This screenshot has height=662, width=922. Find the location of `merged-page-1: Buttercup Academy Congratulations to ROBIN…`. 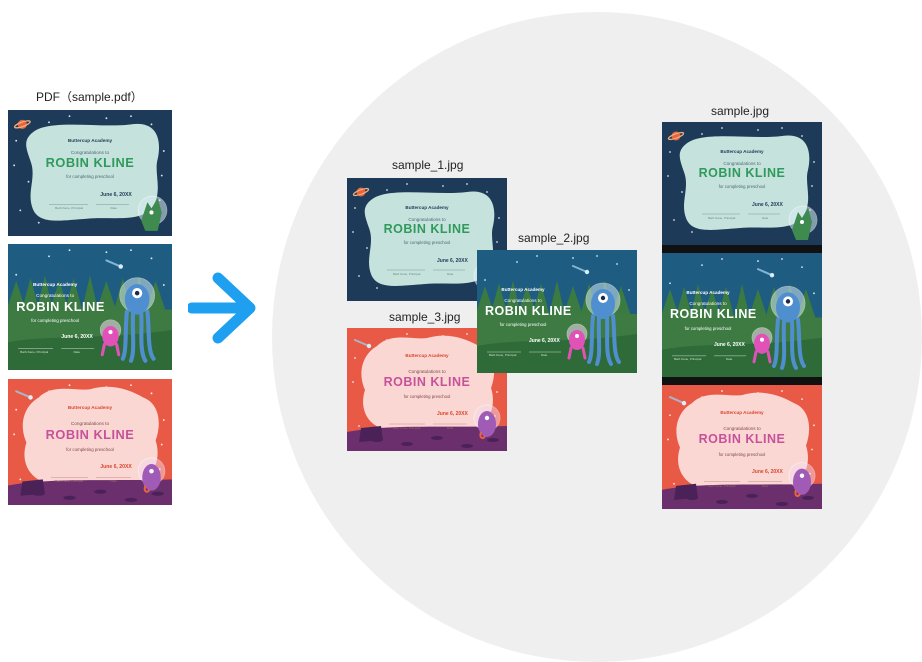

merged-page-1: Buttercup Academy Congratulations to ROBIN… is located at coordinates (742, 183).